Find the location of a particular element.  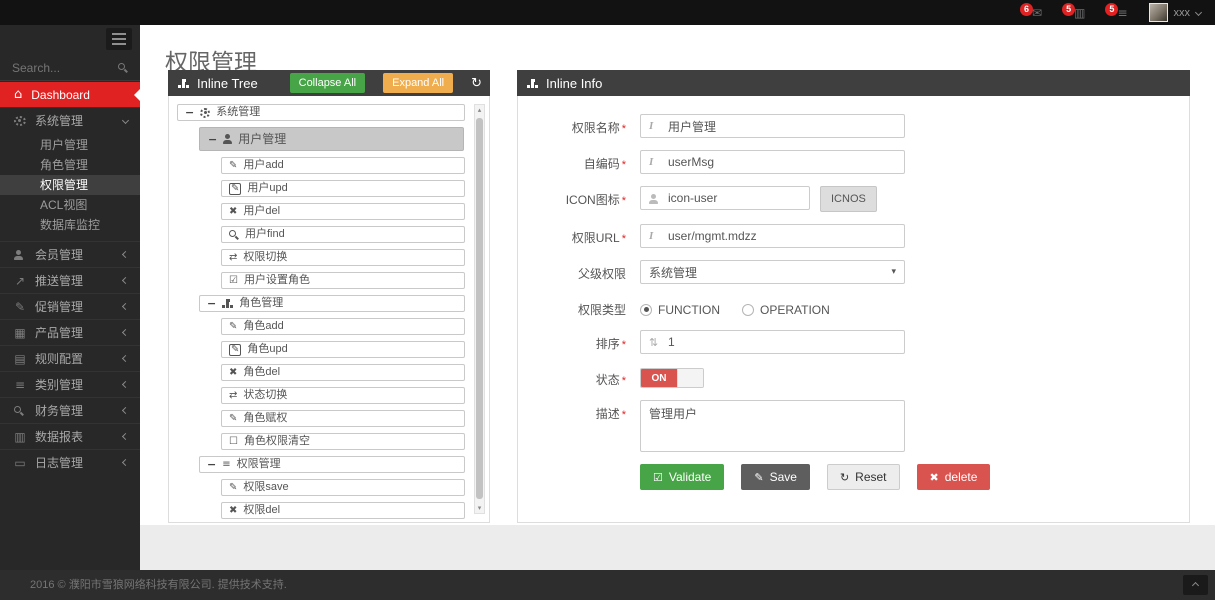

scroll-down-icon: ▾ is located at coordinates (479, 508).